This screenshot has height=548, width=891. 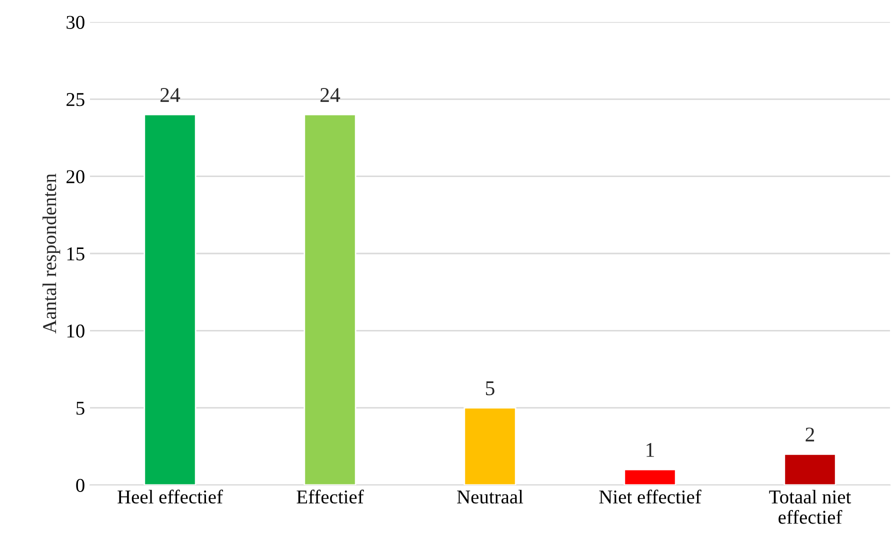 I want to click on x-tick-label: Totaal niet effectief, so click(x=810, y=507).